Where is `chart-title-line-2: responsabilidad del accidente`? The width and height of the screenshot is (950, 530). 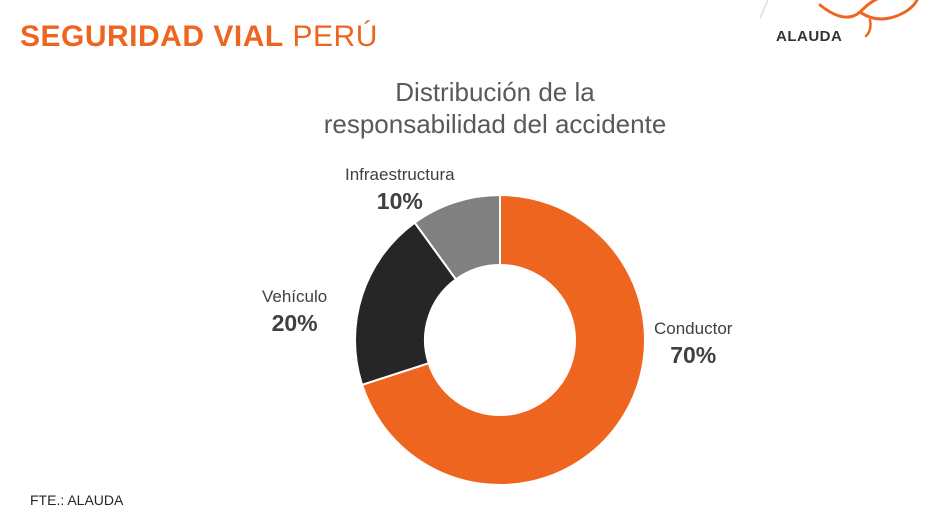
chart-title-line-2: responsabilidad del accidente is located at coordinates (495, 124).